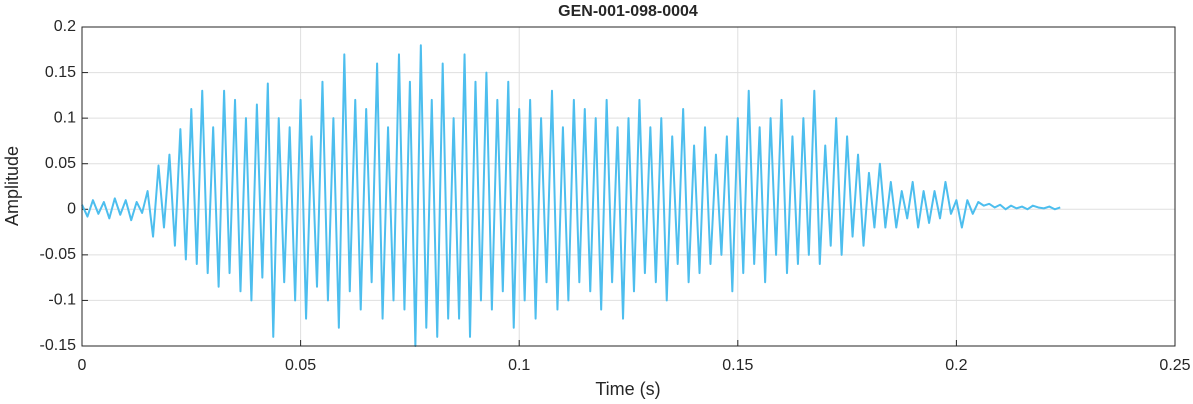 The image size is (1193, 404). What do you see at coordinates (12, 186) in the screenshot?
I see `y-axis-label: Amplitude` at bounding box center [12, 186].